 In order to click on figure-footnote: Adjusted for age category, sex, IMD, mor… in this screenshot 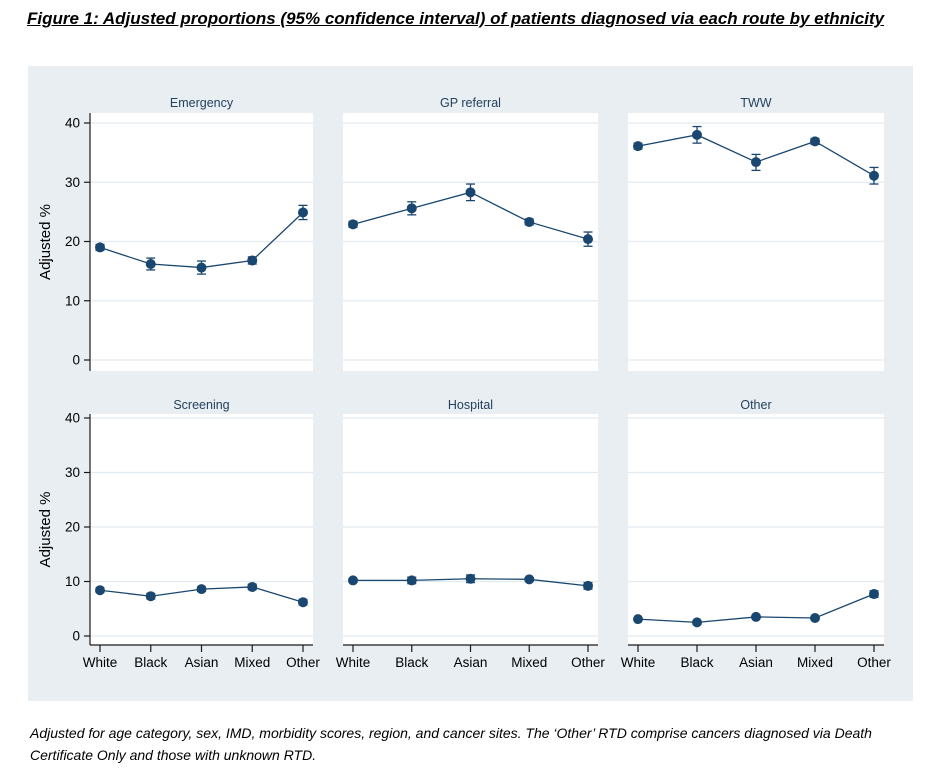, I will do `click(451, 744)`.